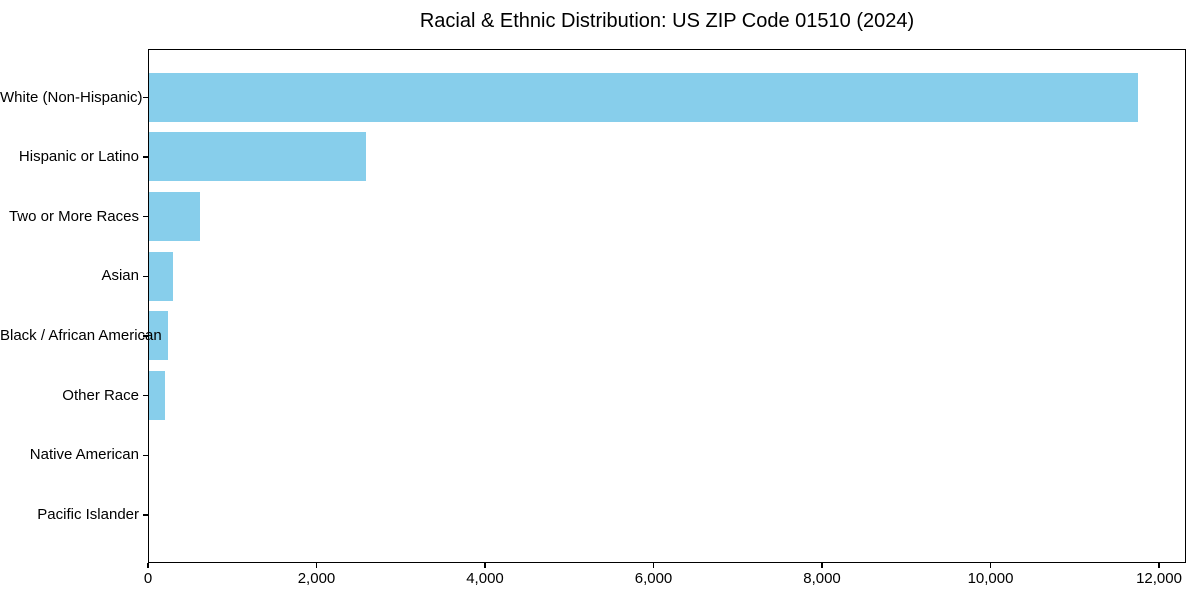 The height and width of the screenshot is (600, 1200). What do you see at coordinates (485, 578) in the screenshot?
I see `x-tick-label: 4,000` at bounding box center [485, 578].